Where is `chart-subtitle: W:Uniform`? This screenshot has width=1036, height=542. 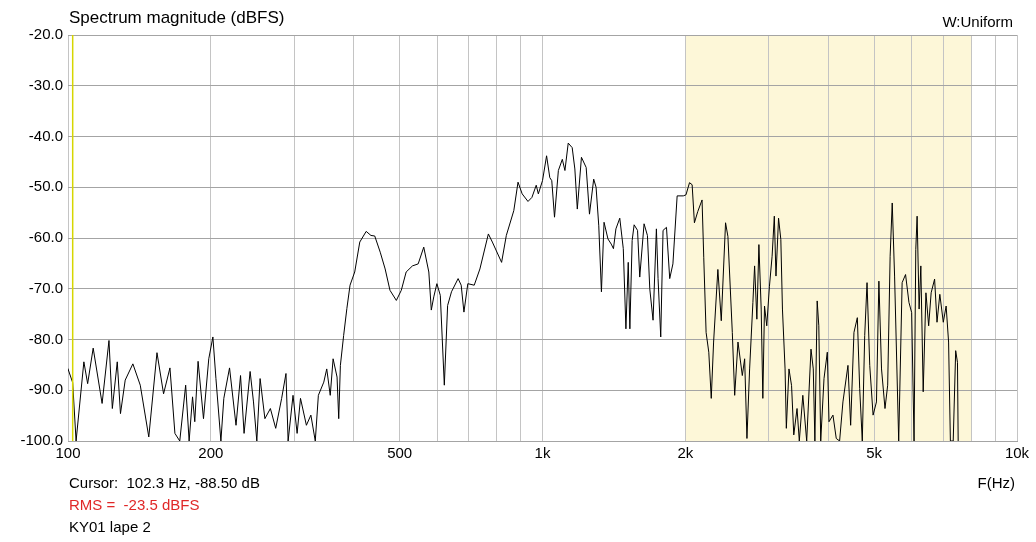 chart-subtitle: W:Uniform is located at coordinates (977, 21).